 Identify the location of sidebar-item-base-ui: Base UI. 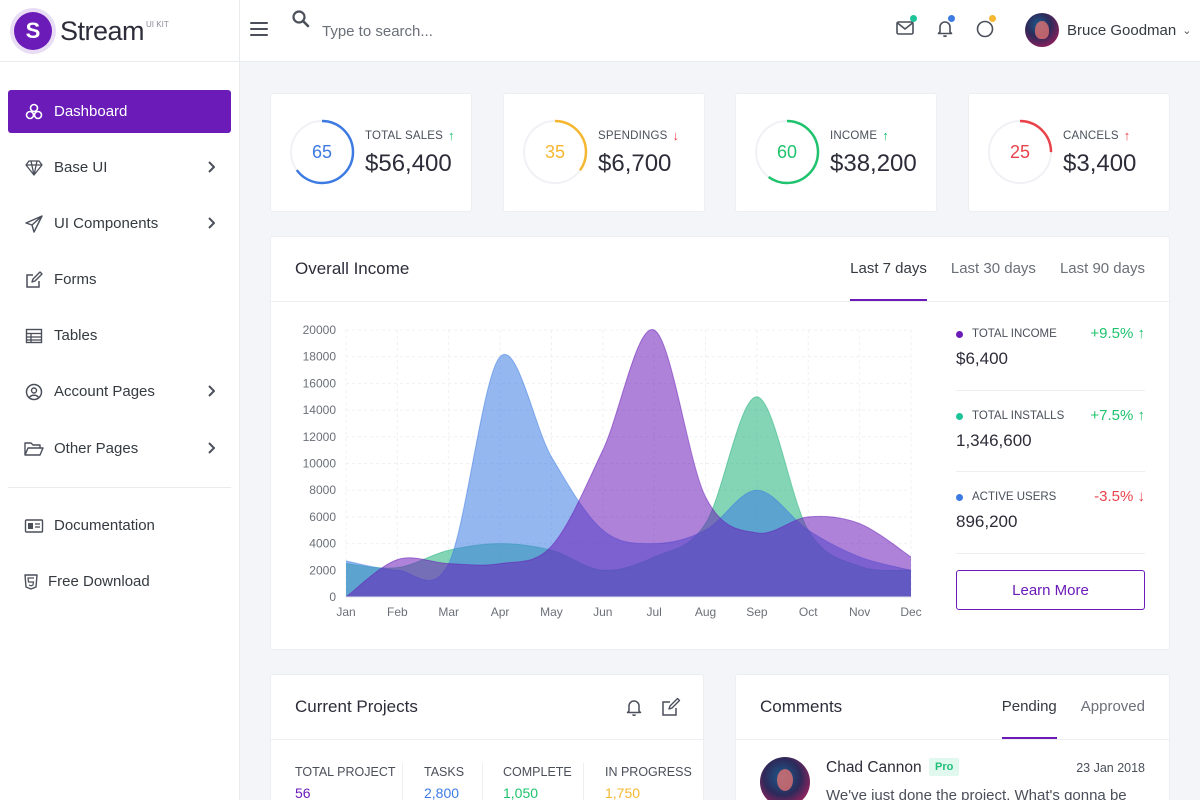
(119, 167).